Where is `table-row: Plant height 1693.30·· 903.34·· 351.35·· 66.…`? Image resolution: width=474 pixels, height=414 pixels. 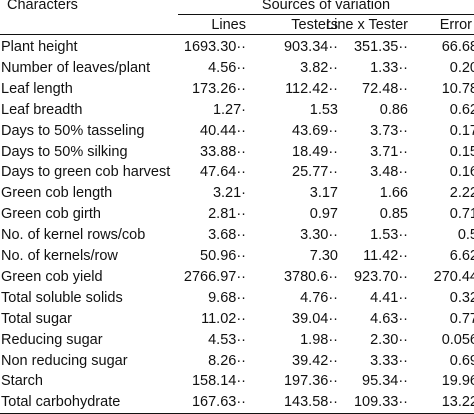 table-row: Plant height 1693.30·· 903.34·· 351.35·· 66.… is located at coordinates (237, 47).